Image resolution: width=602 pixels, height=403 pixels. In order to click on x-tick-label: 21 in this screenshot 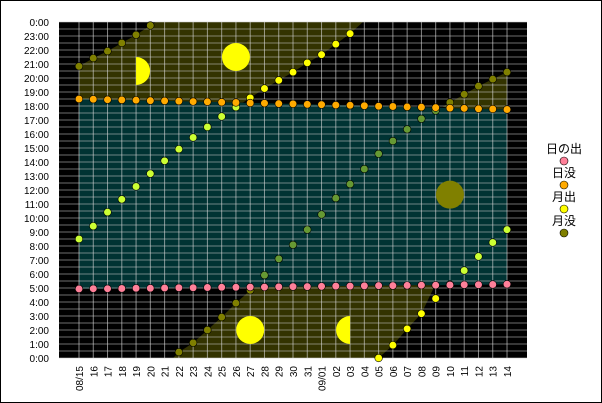, I will do `click(166, 372)`.